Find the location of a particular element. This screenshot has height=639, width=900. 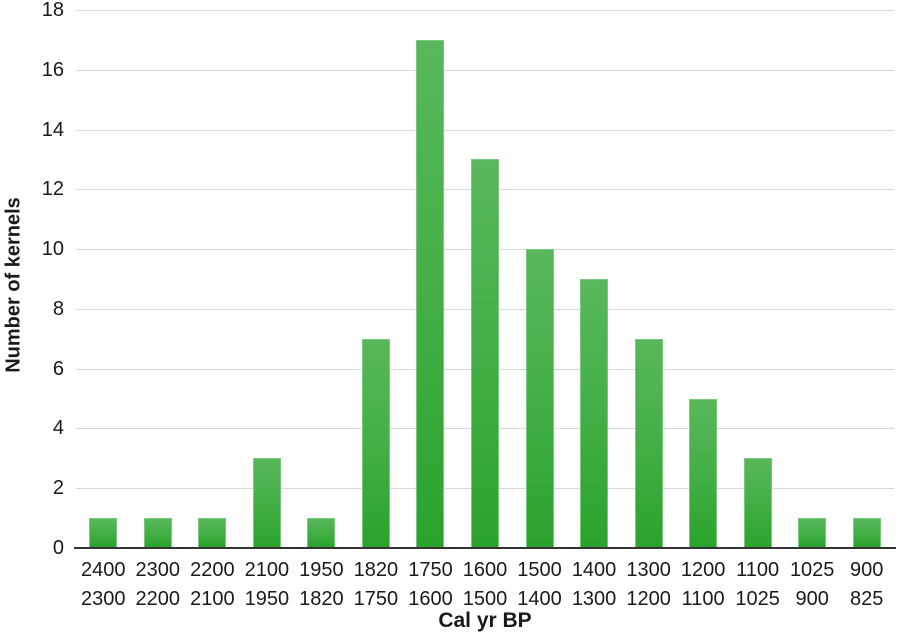

x-category-label: 1300 1200 is located at coordinates (648, 584).